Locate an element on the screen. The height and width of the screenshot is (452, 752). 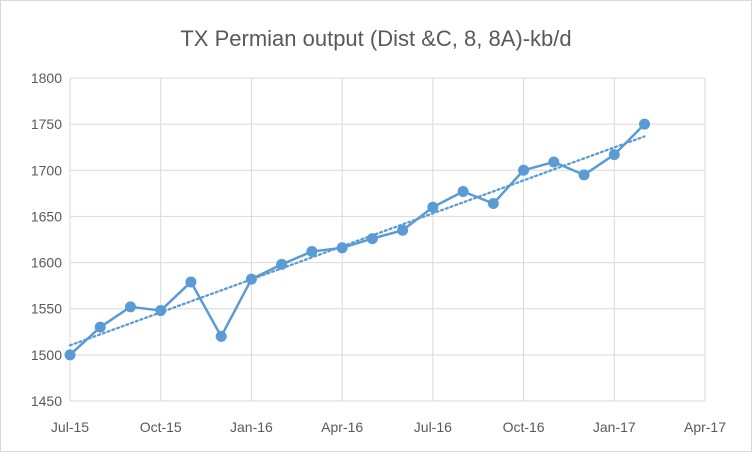
x-tick-label: Apr-16 is located at coordinates (342, 427).